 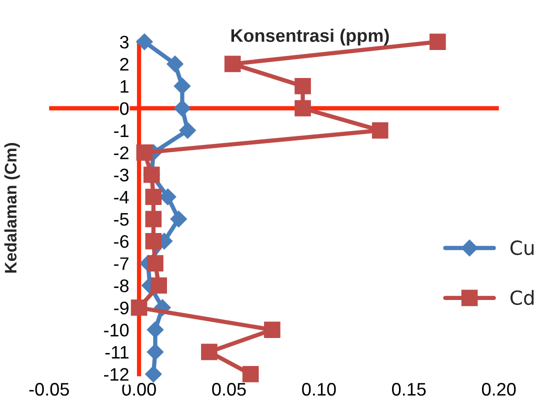 I want to click on x-tick-label: 0.10, so click(x=319, y=389).